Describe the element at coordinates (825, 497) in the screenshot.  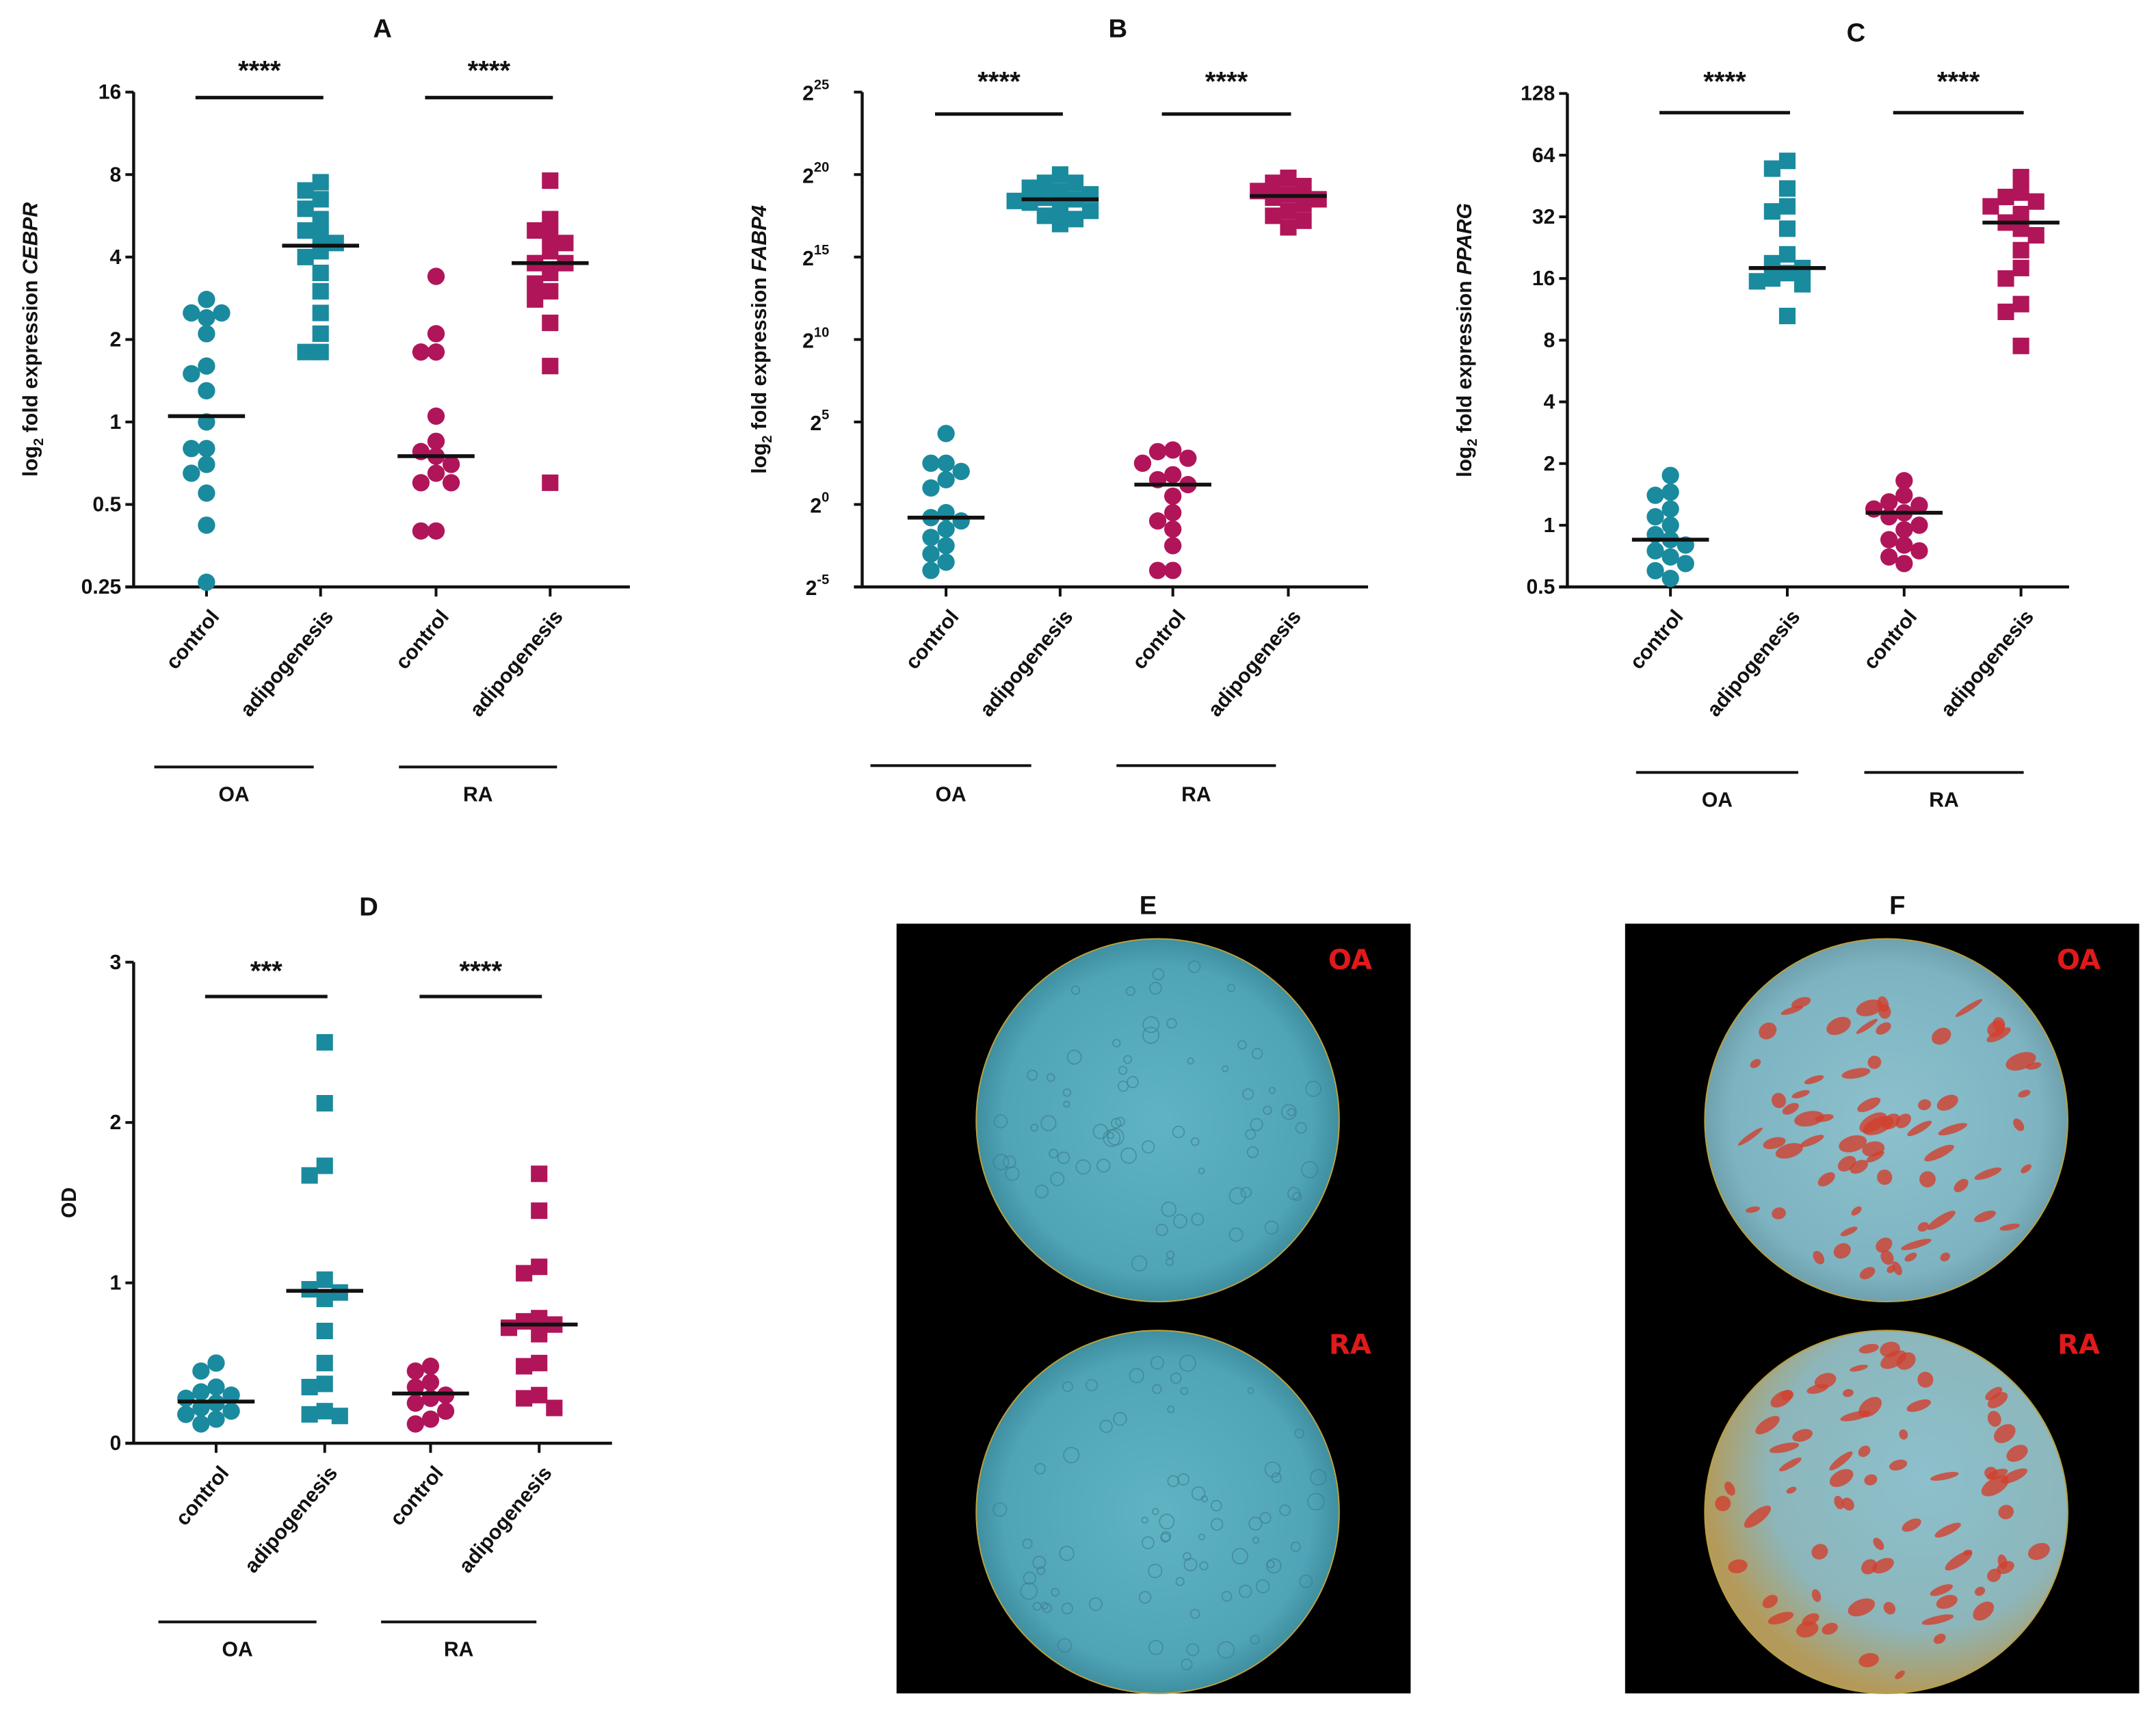
I see `y-tick-exponent: 0` at that location.